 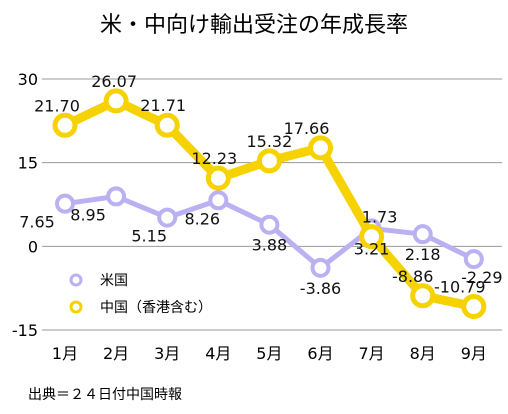 I want to click on x-axis: 1月 2月 3月 4月 5月 6月 7月 8月 9月, so click(x=269, y=353).